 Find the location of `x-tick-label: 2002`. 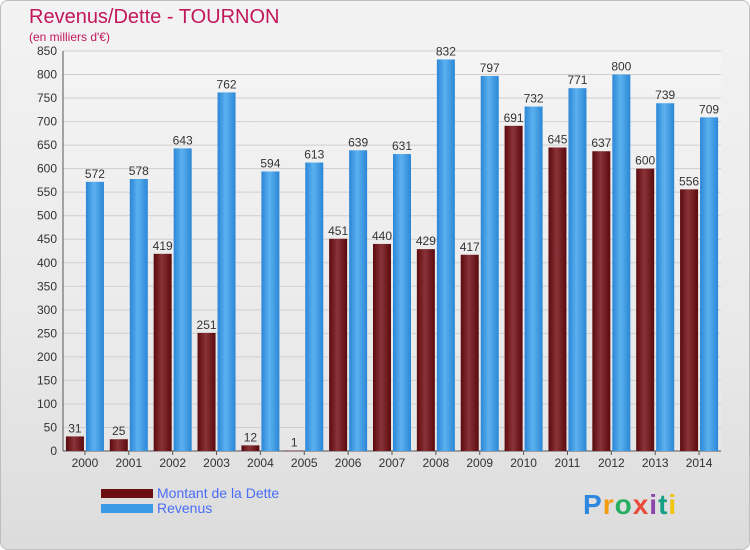

x-tick-label: 2002 is located at coordinates (172, 463).